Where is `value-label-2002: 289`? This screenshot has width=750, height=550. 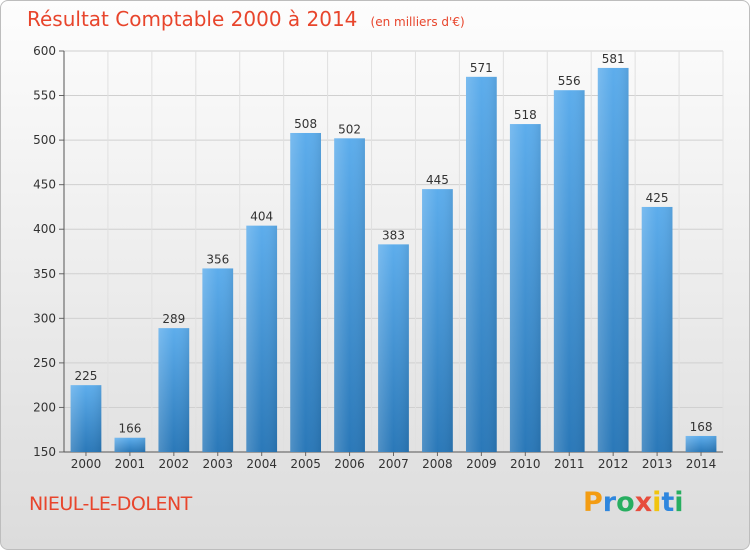
value-label-2002: 289 is located at coordinates (173, 319).